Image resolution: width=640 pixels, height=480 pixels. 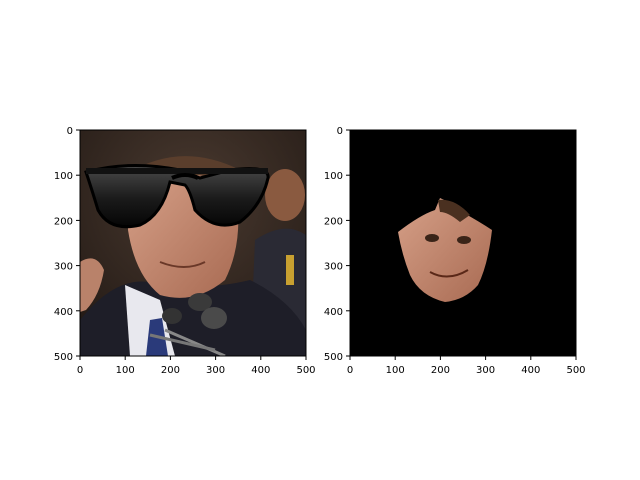 What do you see at coordinates (449, 273) in the screenshot?
I see `segmented-mouth` at bounding box center [449, 273].